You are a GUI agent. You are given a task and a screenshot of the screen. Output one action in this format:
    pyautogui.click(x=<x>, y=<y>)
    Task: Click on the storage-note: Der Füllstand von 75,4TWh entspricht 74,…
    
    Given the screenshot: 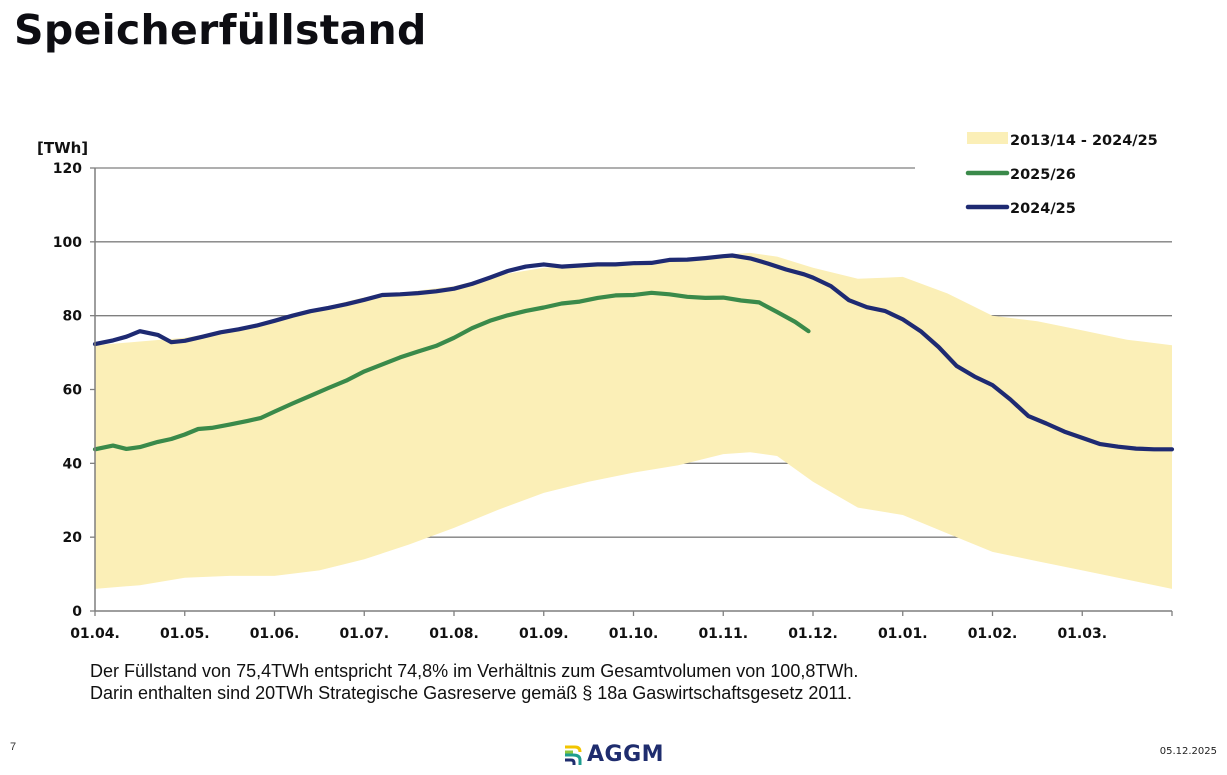 What is the action you would take?
    pyautogui.click(x=474, y=682)
    